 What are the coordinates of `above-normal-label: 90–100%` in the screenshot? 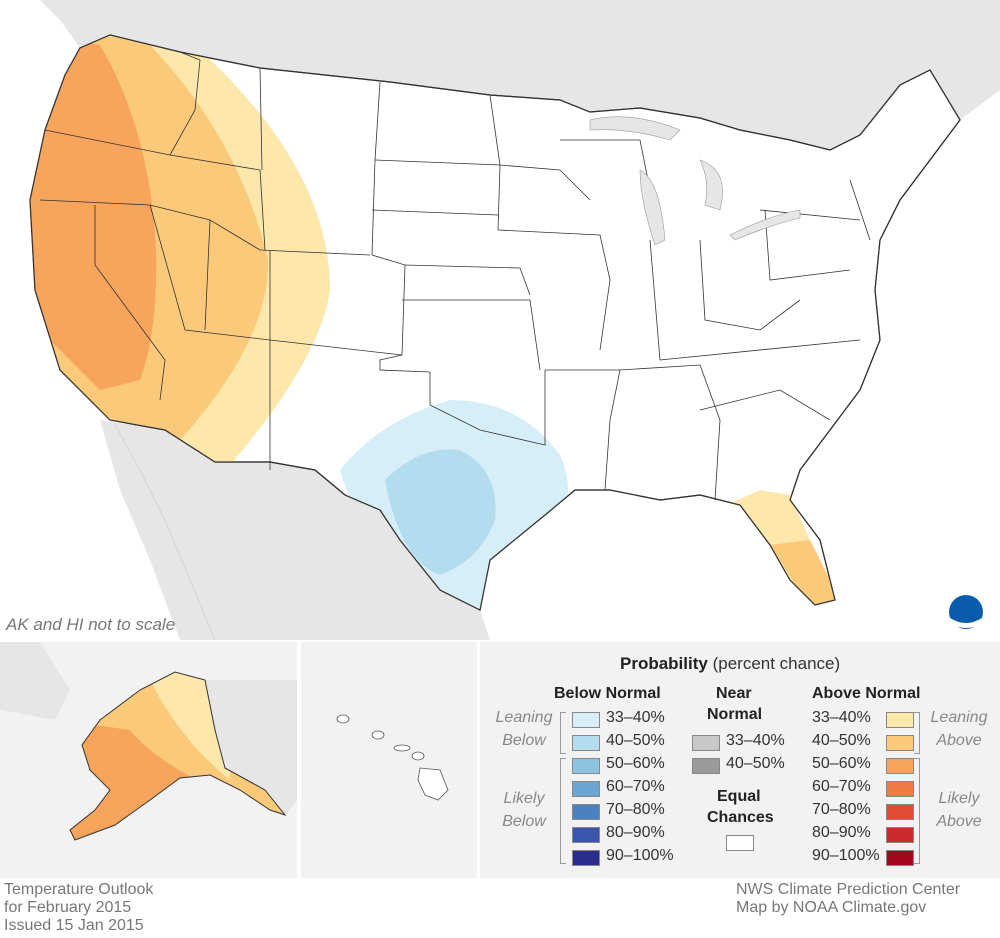 It's located at (846, 855).